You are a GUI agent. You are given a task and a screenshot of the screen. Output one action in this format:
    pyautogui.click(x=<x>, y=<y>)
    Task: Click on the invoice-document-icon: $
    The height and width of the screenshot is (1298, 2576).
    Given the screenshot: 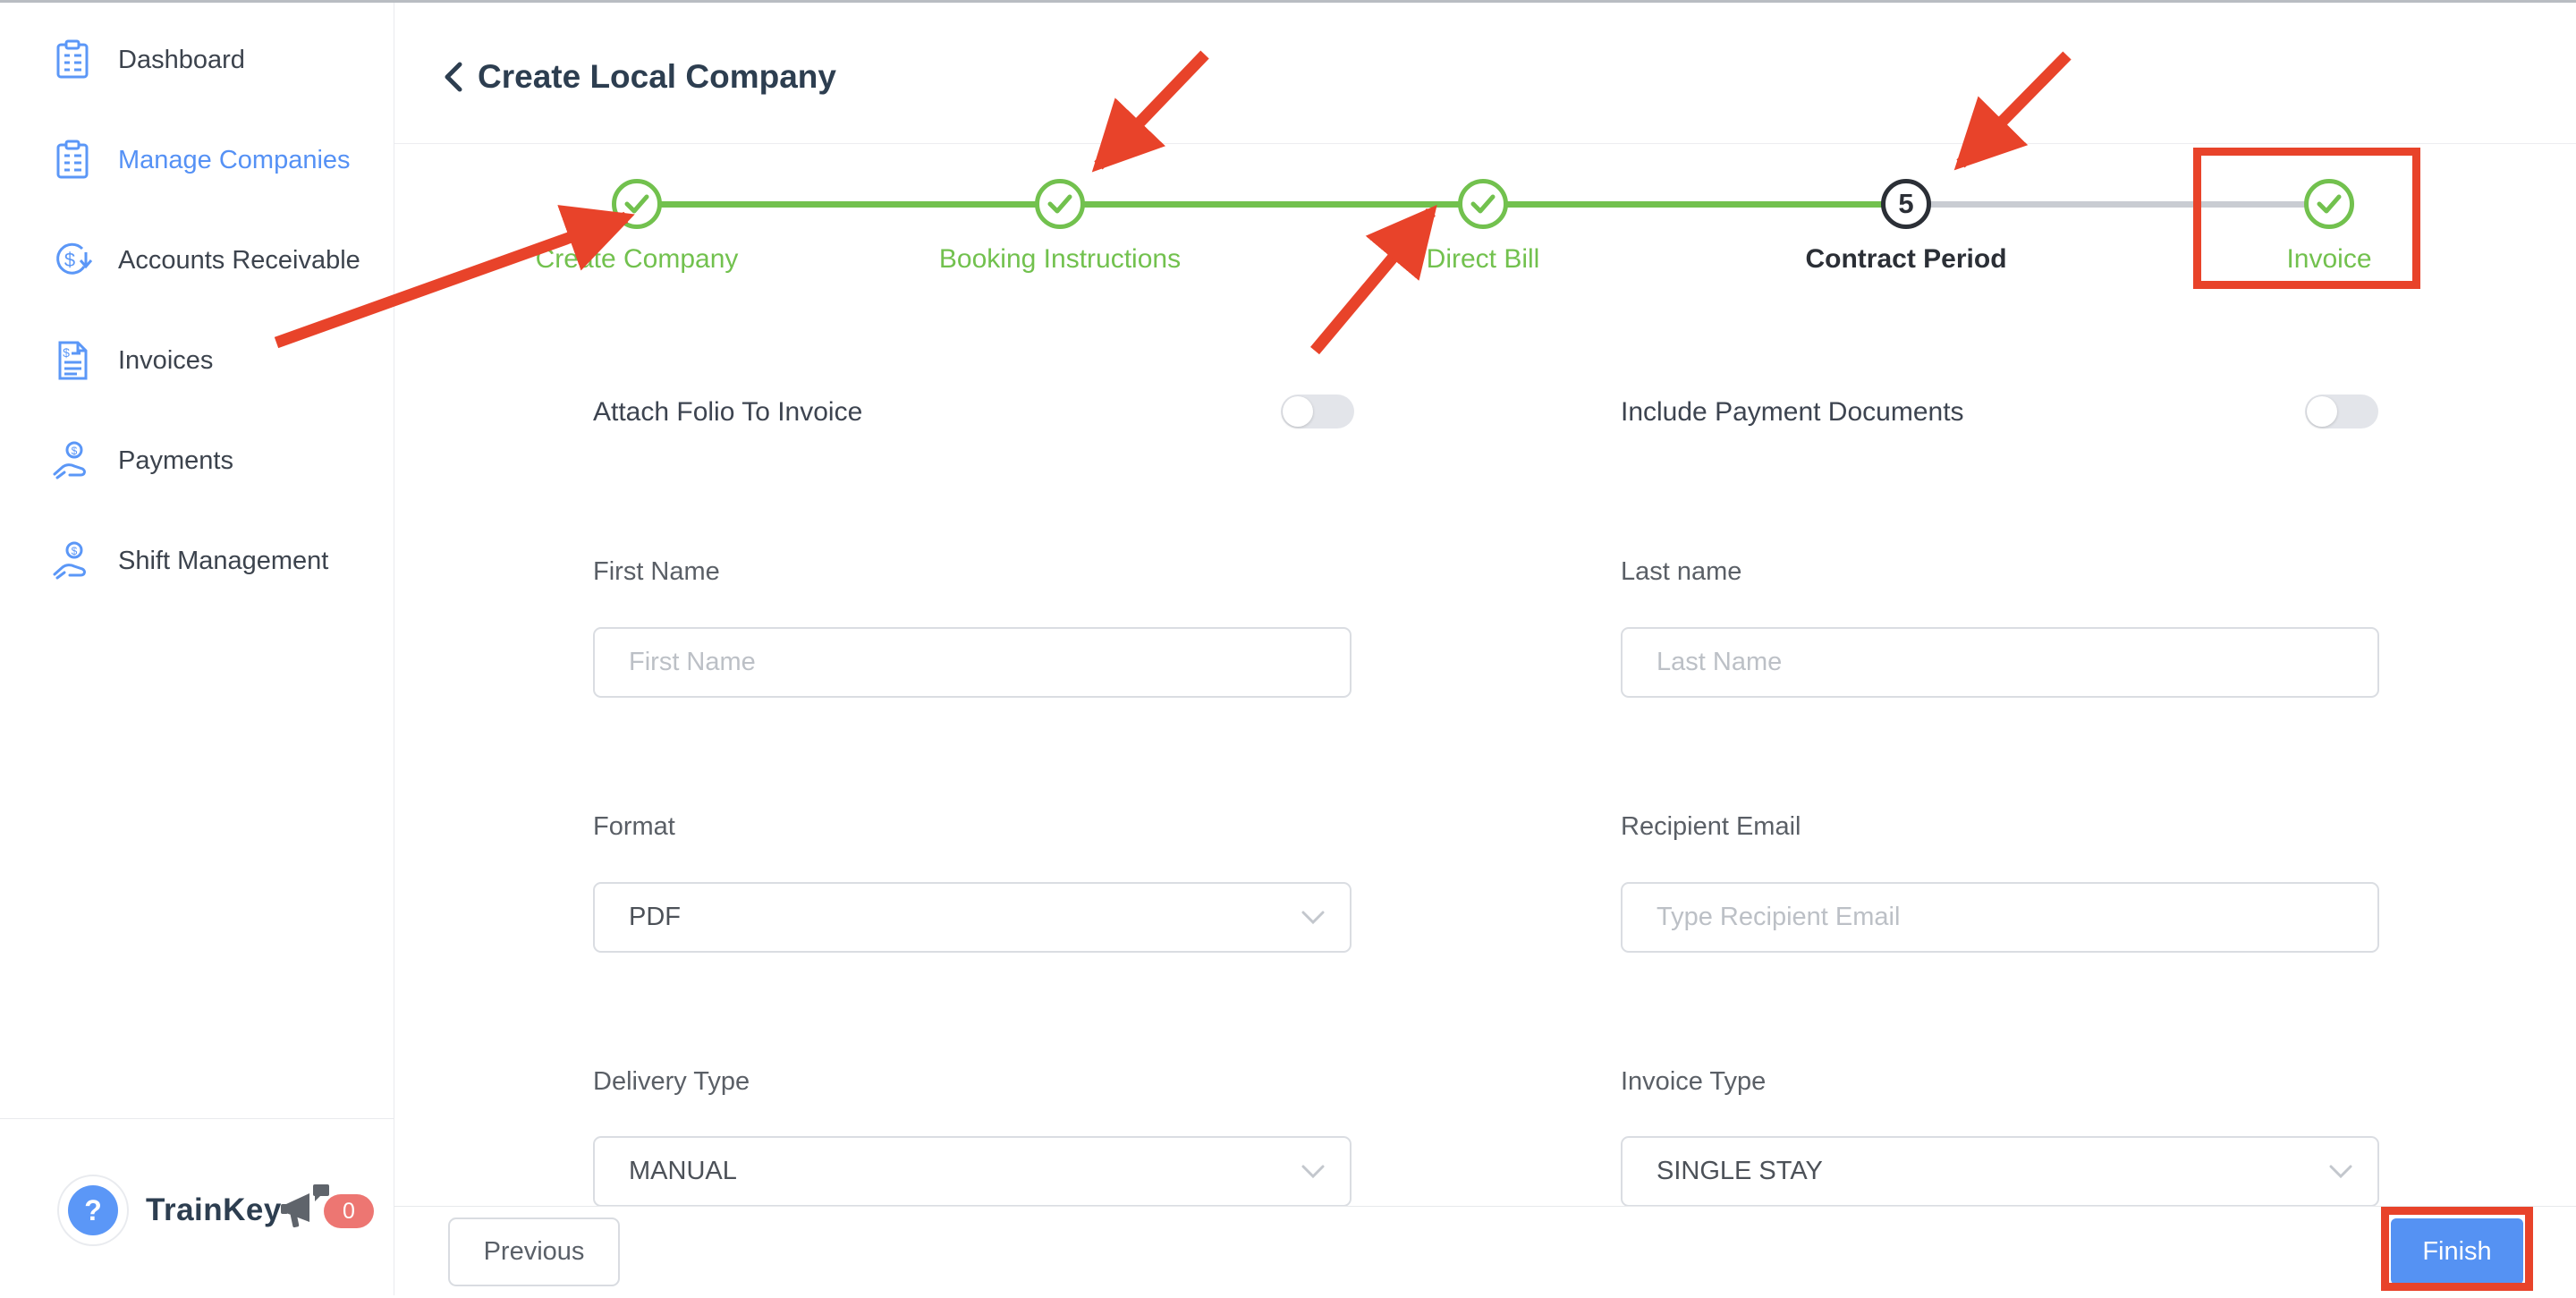 What is the action you would take?
    pyautogui.click(x=73, y=361)
    